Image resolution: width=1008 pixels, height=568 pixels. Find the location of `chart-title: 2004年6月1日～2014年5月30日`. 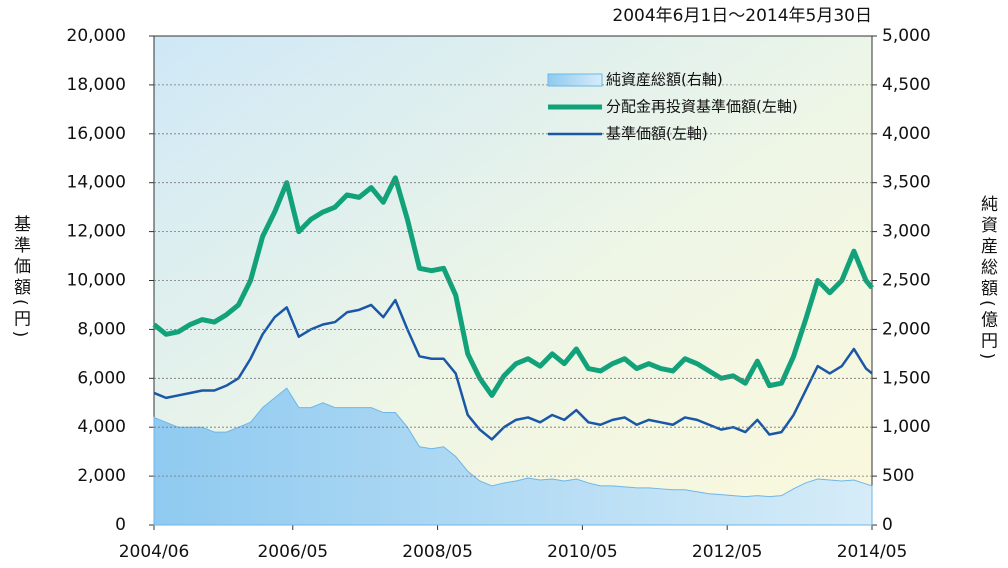

chart-title: 2004年6月1日～2014年5月30日 is located at coordinates (742, 16).